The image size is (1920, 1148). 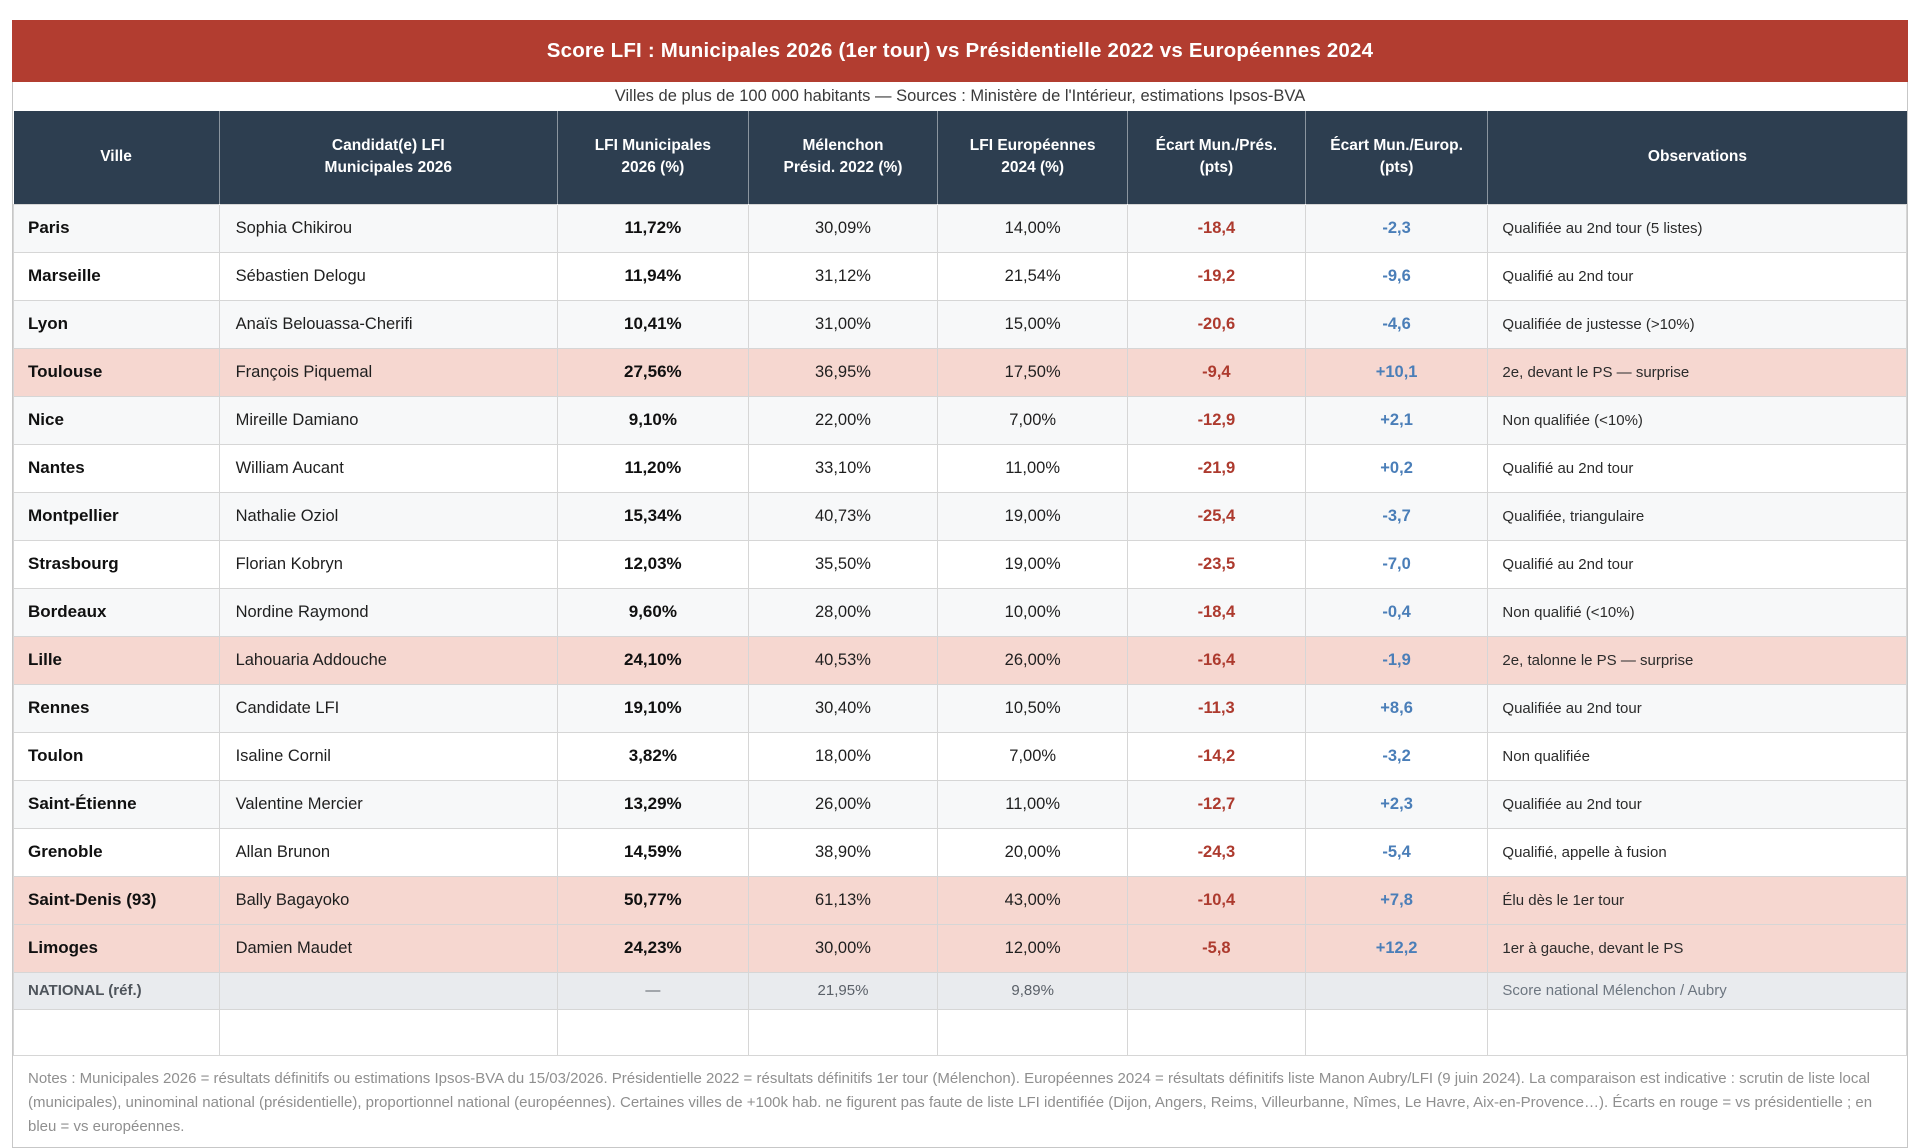 I want to click on col-header-mun: LFI Municipales 2026 (%), so click(x=653, y=157).